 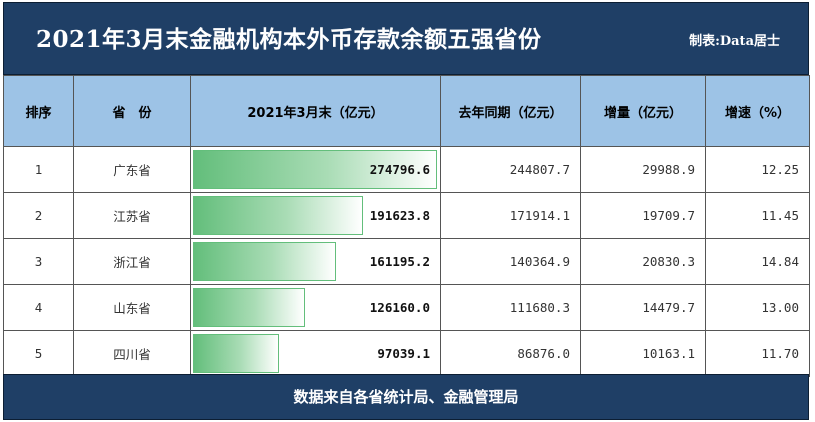 I want to click on header-increase: 增量（亿元）, so click(x=643, y=111).